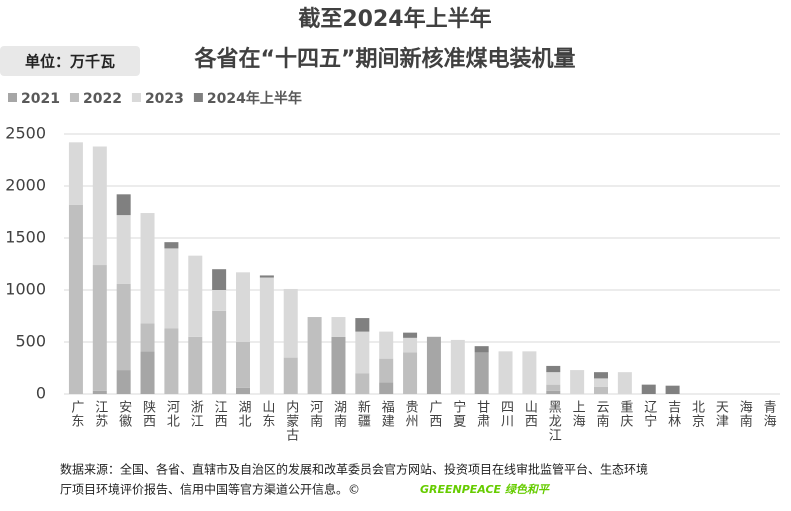 The width and height of the screenshot is (791, 511). What do you see at coordinates (315, 414) in the screenshot?
I see `x-tick-label: 河南` at bounding box center [315, 414].